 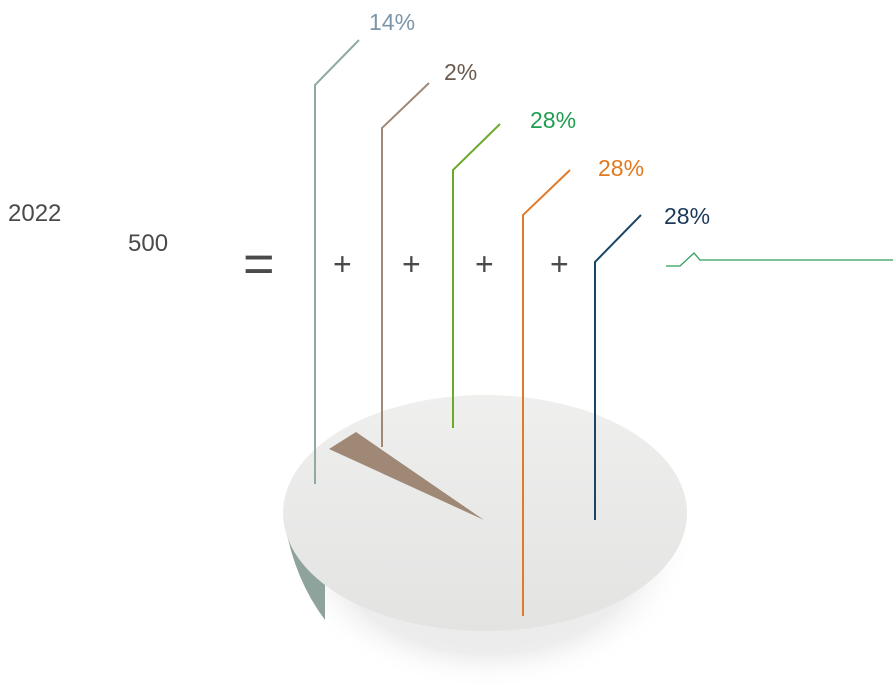 What do you see at coordinates (559, 264) in the screenshot?
I see `plus-sign-4: +` at bounding box center [559, 264].